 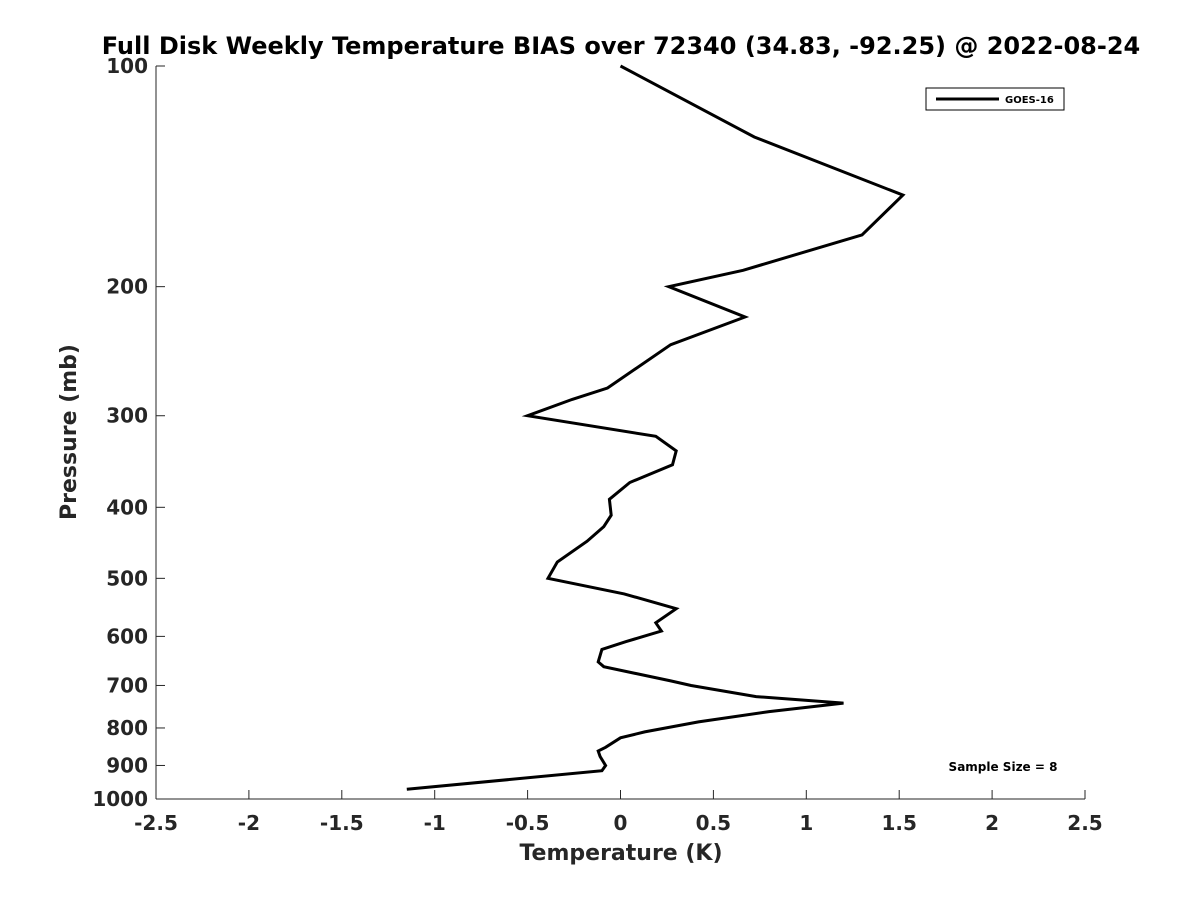 What do you see at coordinates (995, 99) in the screenshot?
I see `legend: GOES-16` at bounding box center [995, 99].